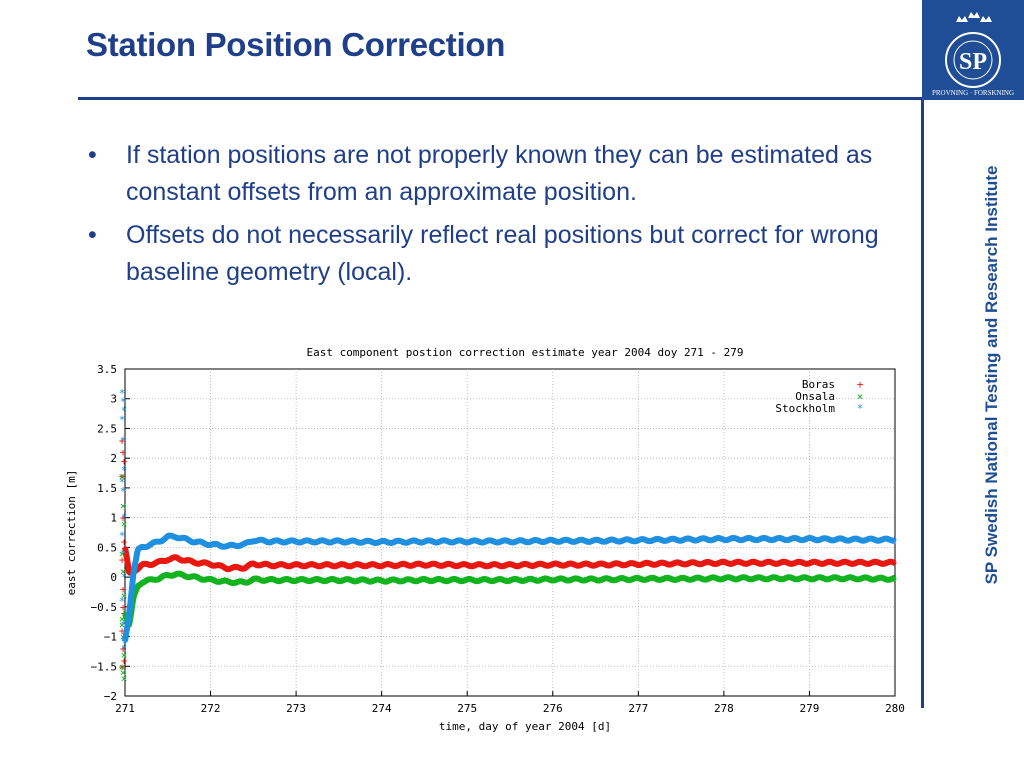 This screenshot has width=1024, height=768. Describe the element at coordinates (818, 384) in the screenshot. I see `legend-entry-label: Boras` at that location.